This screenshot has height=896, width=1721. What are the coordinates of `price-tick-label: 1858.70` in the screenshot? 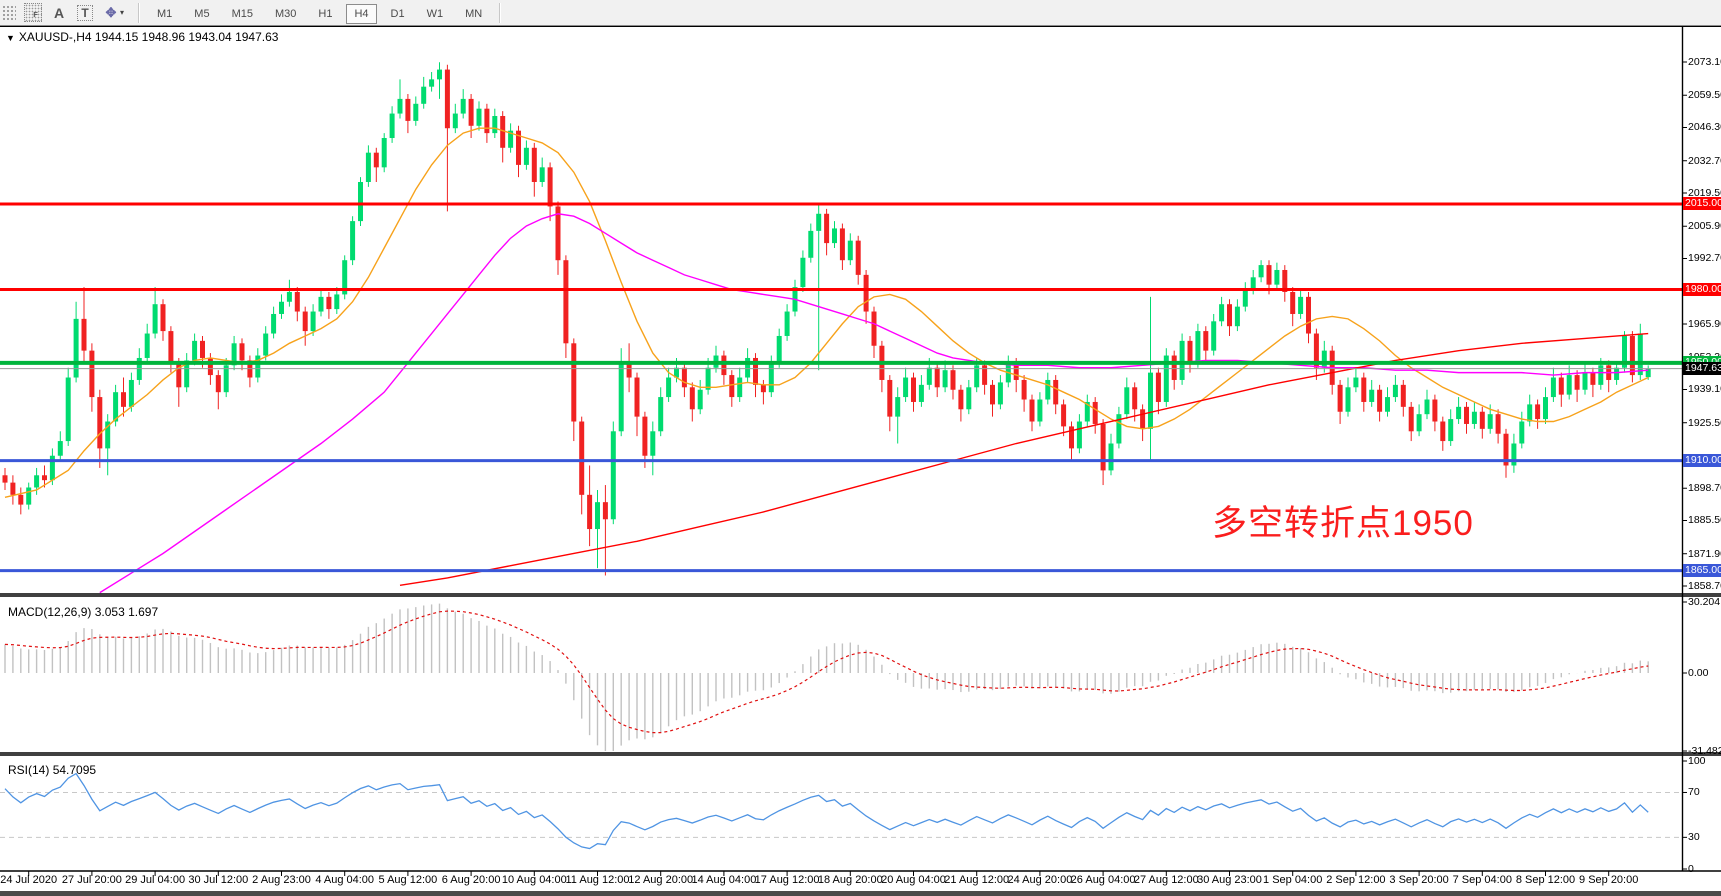 It's located at (1704, 585).